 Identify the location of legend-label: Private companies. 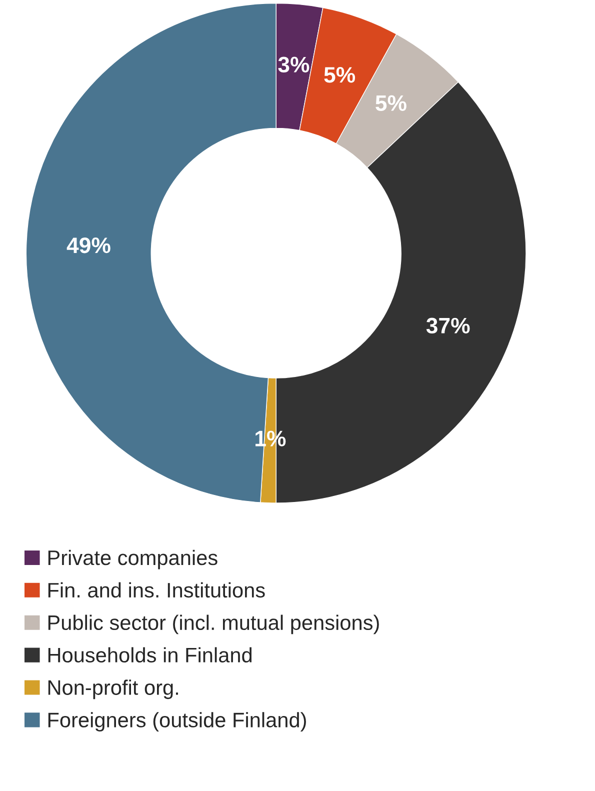
(133, 560).